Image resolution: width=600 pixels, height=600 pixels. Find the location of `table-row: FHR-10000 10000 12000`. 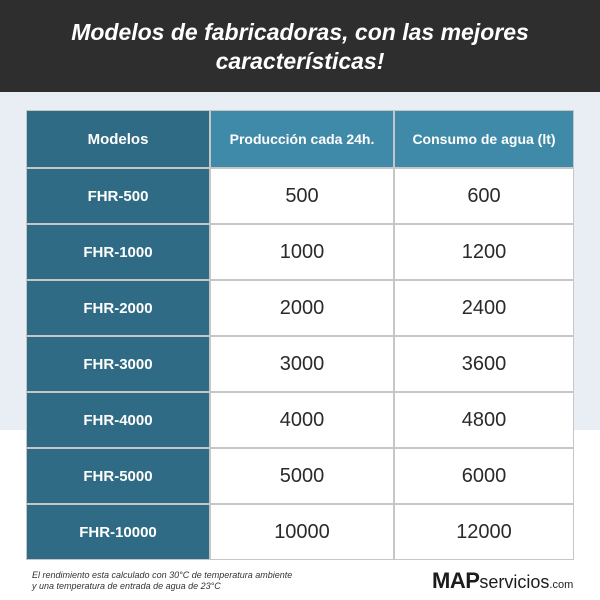

table-row: FHR-10000 10000 12000 is located at coordinates (300, 532).